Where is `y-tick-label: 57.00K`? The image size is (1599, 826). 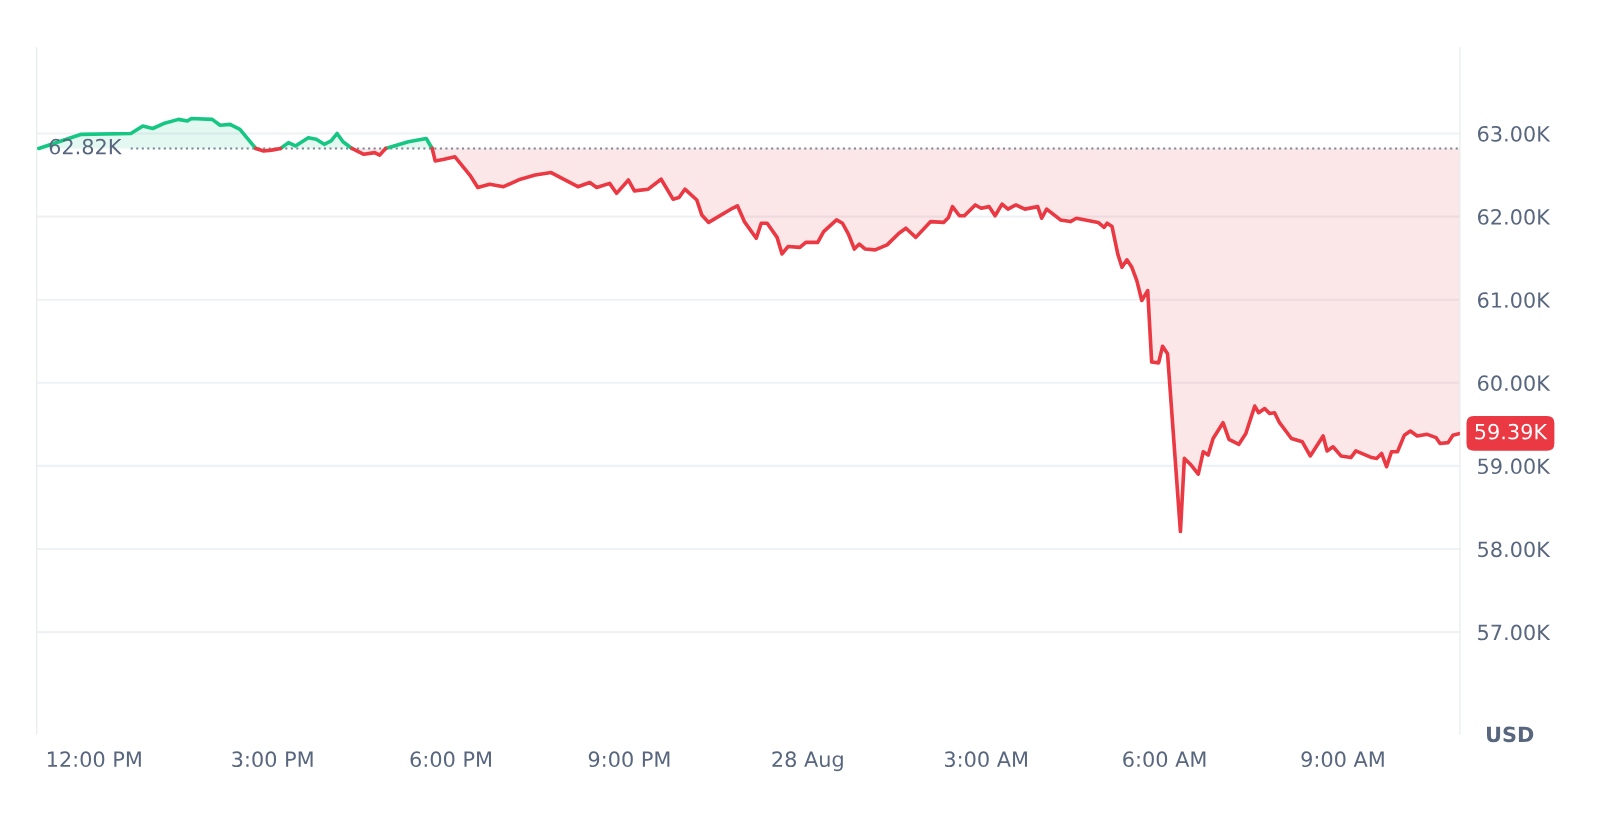
y-tick-label: 57.00K is located at coordinates (1514, 632).